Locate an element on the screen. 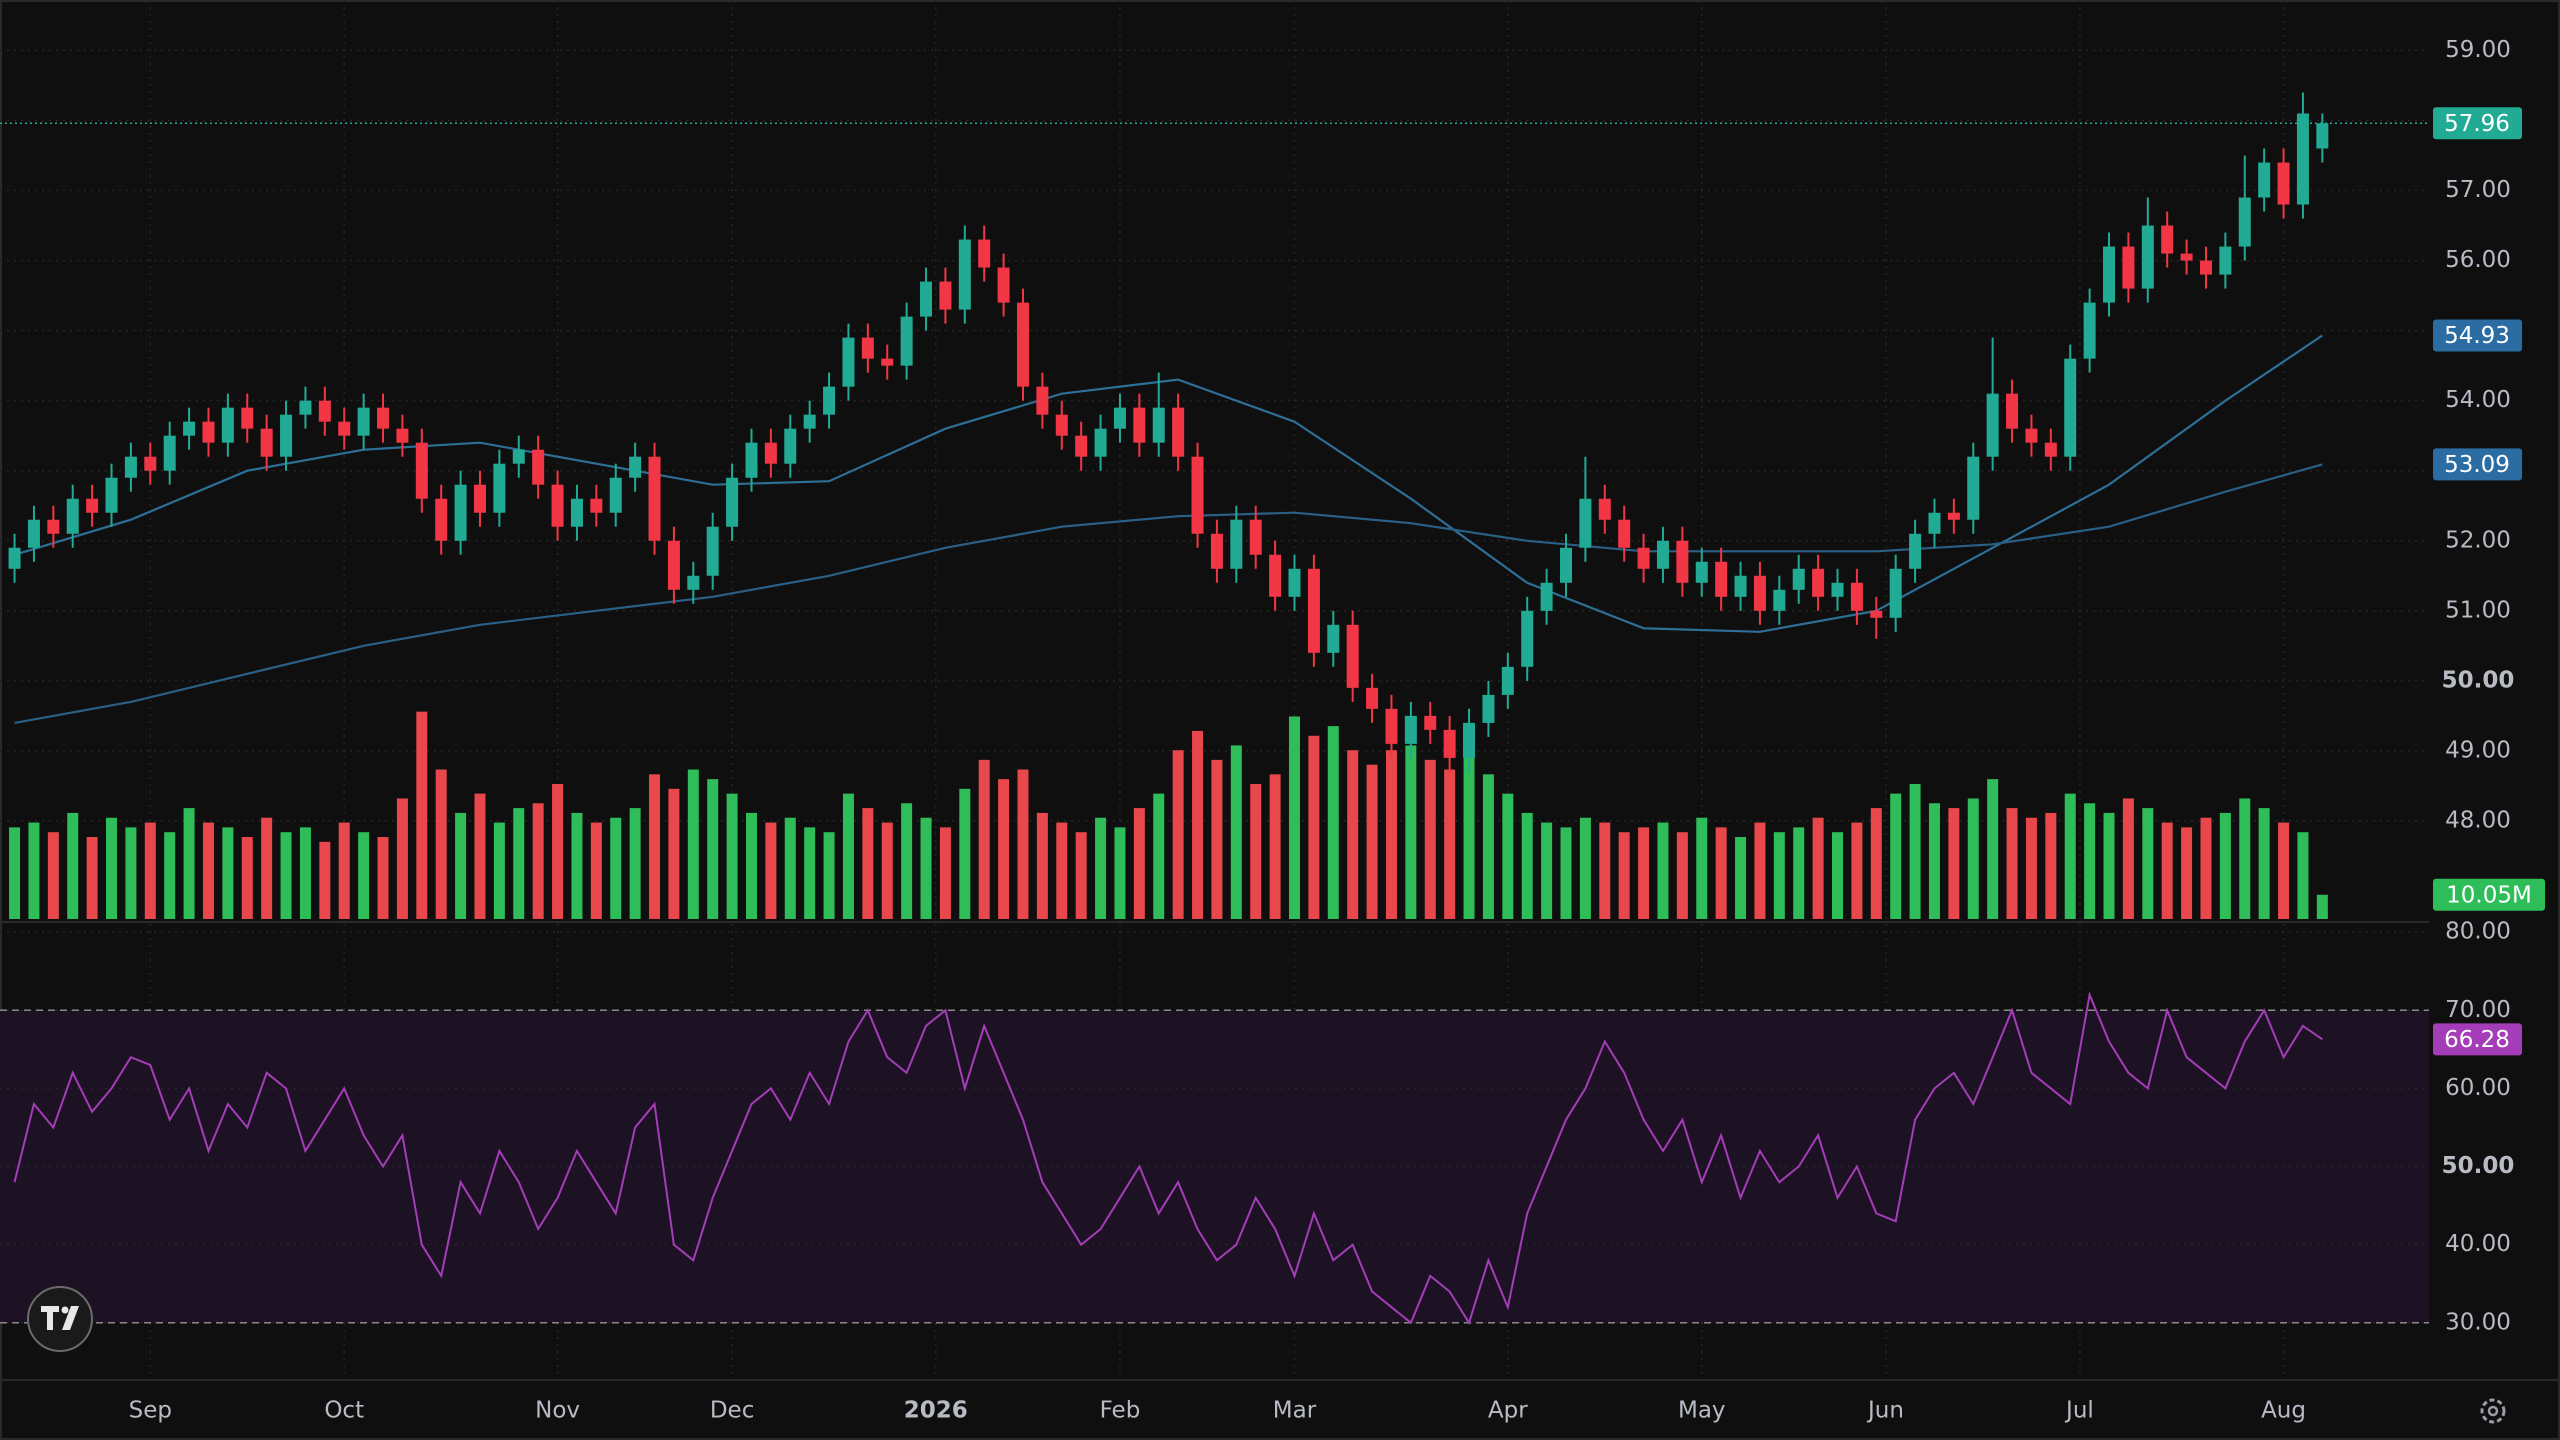 The height and width of the screenshot is (1440, 2560). price-label: 54.93 is located at coordinates (2477, 336).